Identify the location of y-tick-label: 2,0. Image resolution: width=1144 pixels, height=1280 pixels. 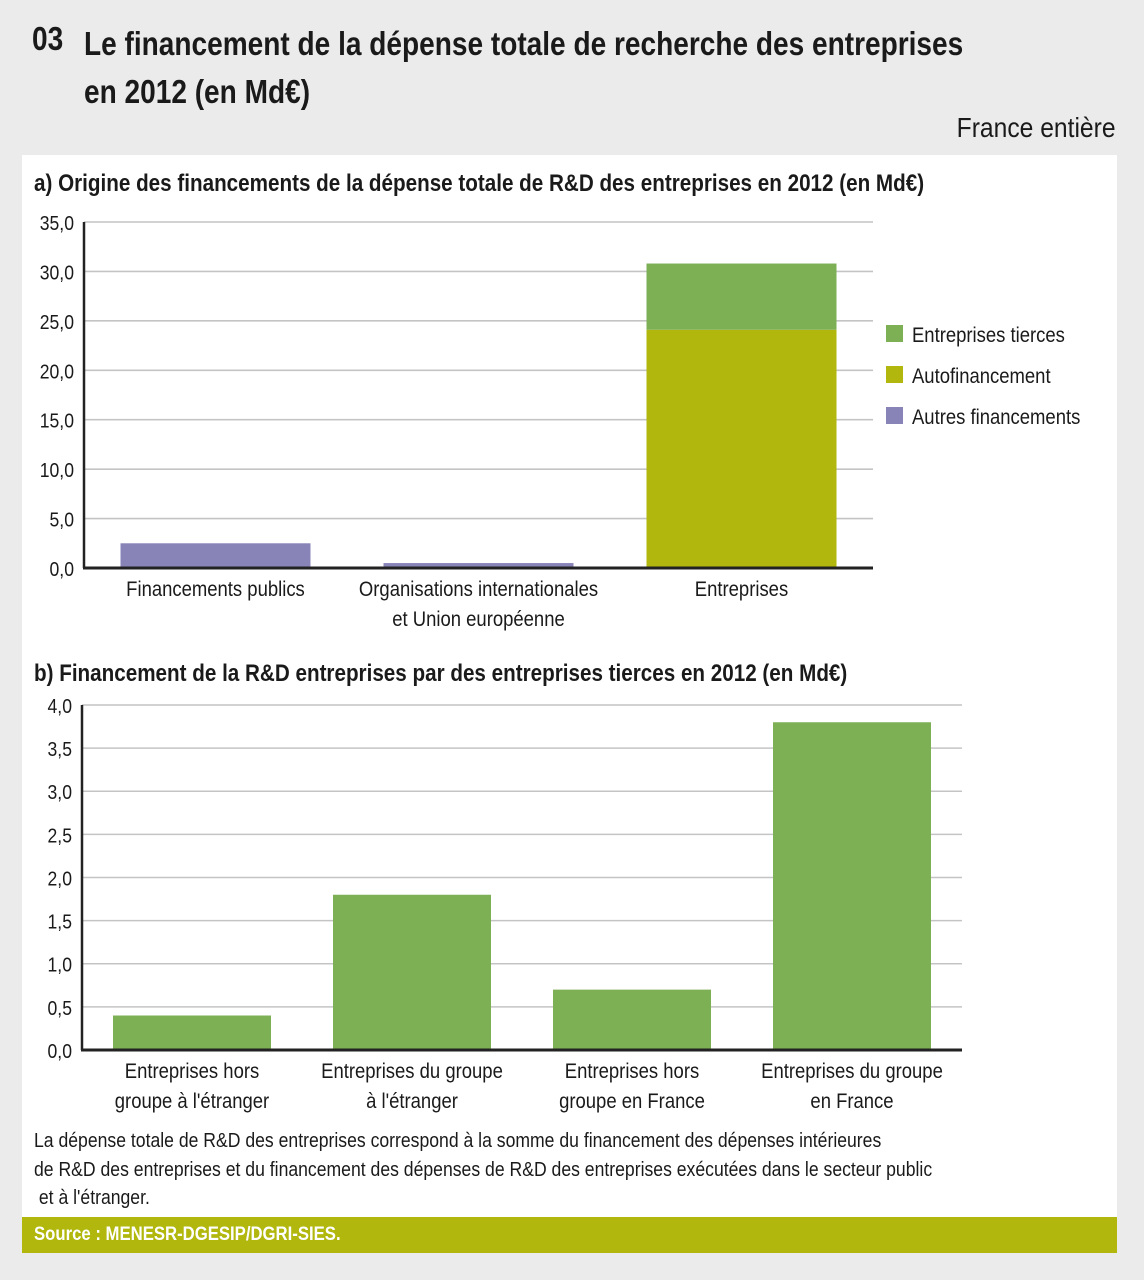
(60, 878).